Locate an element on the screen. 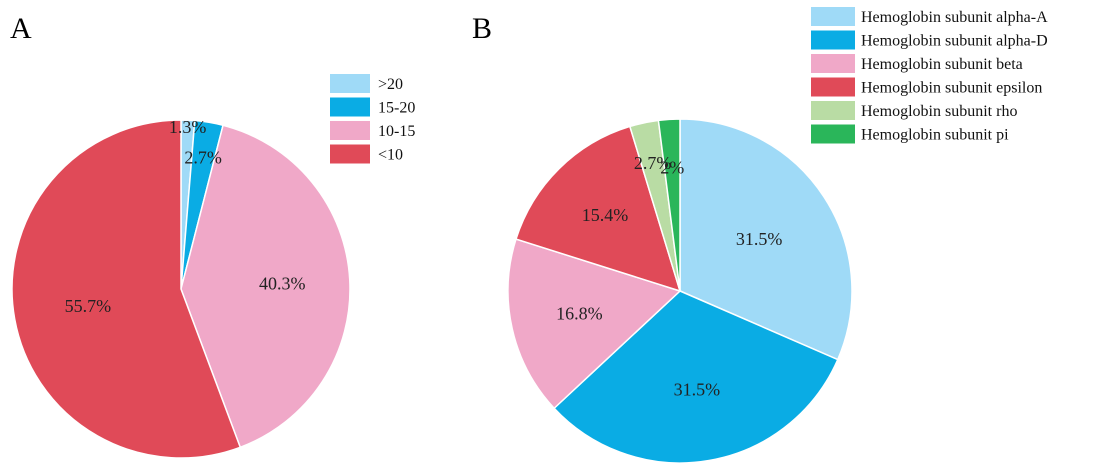 The image size is (1102, 468). legend-b-label-5: Hemoglobin subunit pi is located at coordinates (935, 135).